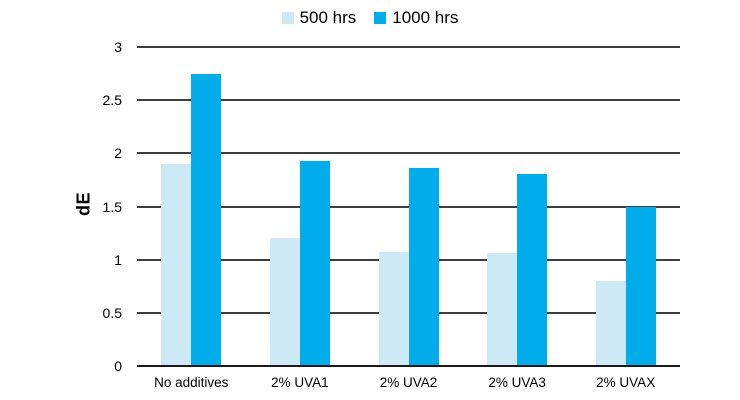 This screenshot has width=740, height=400. What do you see at coordinates (425, 17) in the screenshot?
I see `legend-label-1000-hrs: 1000 hrs` at bounding box center [425, 17].